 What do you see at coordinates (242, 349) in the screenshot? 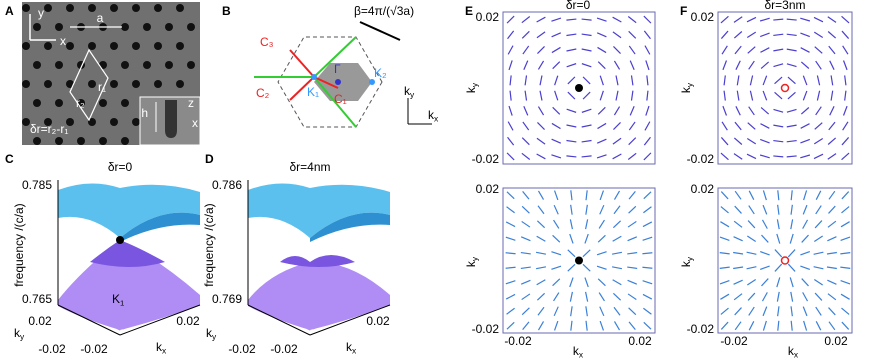
I see `label: -0.02` at bounding box center [242, 349].